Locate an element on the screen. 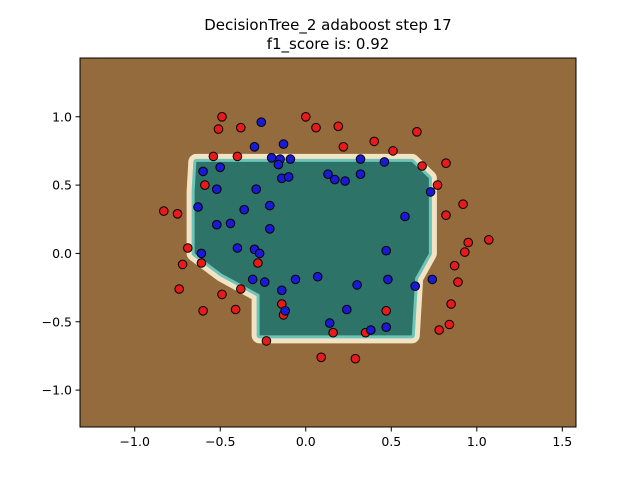 Image resolution: width=640 pixels, height=480 pixels. x-tick-label: −0.5 is located at coordinates (220, 441).